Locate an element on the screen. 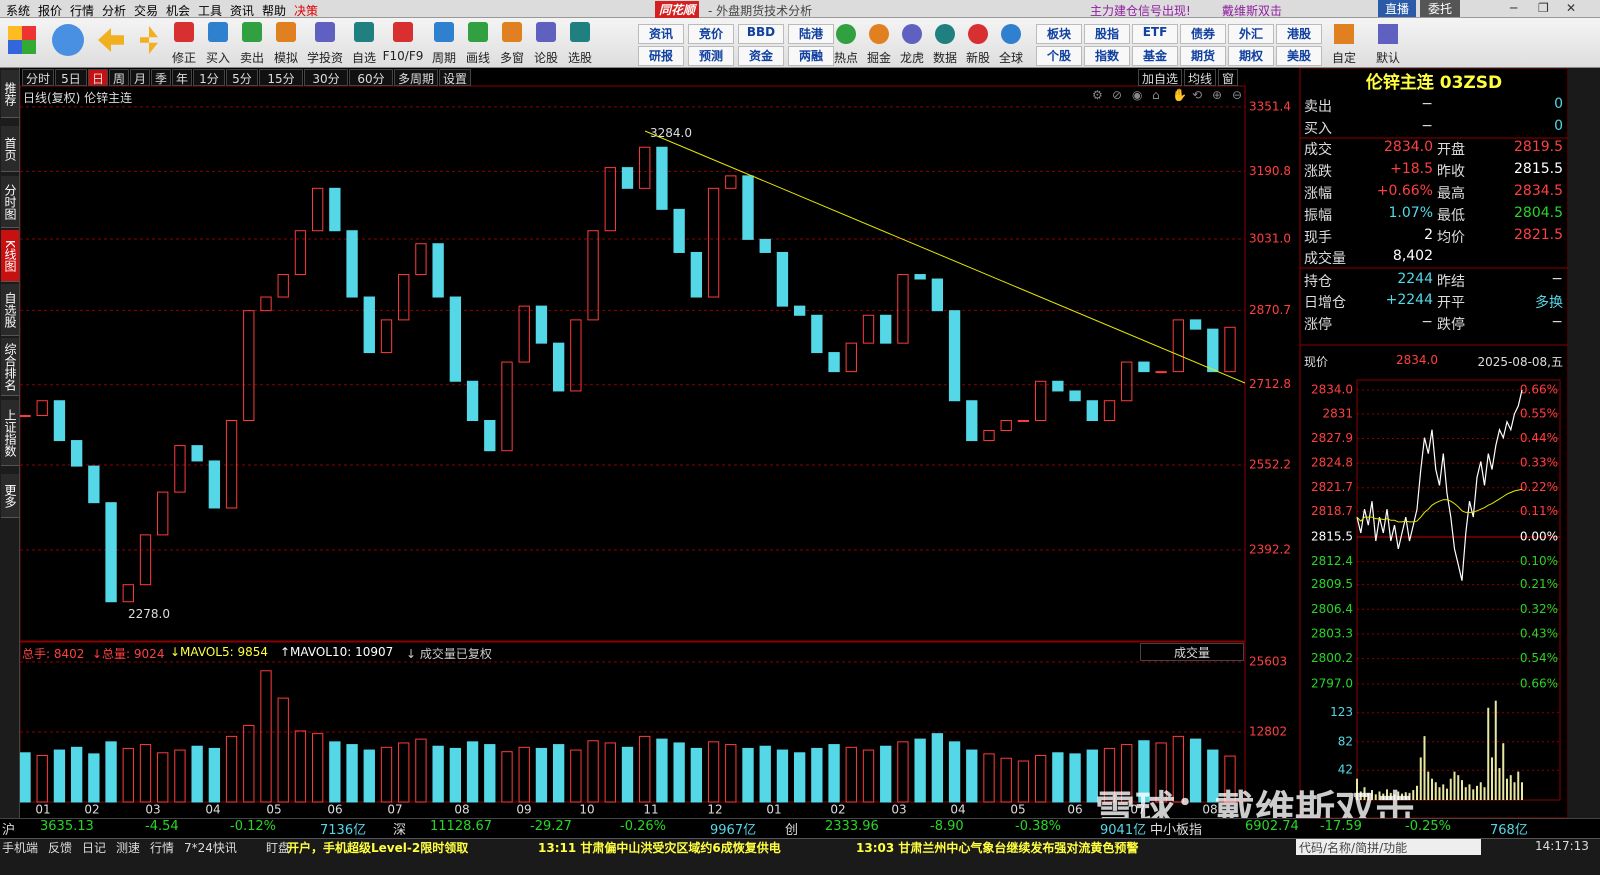  toolbar-button: 竞价 is located at coordinates (711, 34).